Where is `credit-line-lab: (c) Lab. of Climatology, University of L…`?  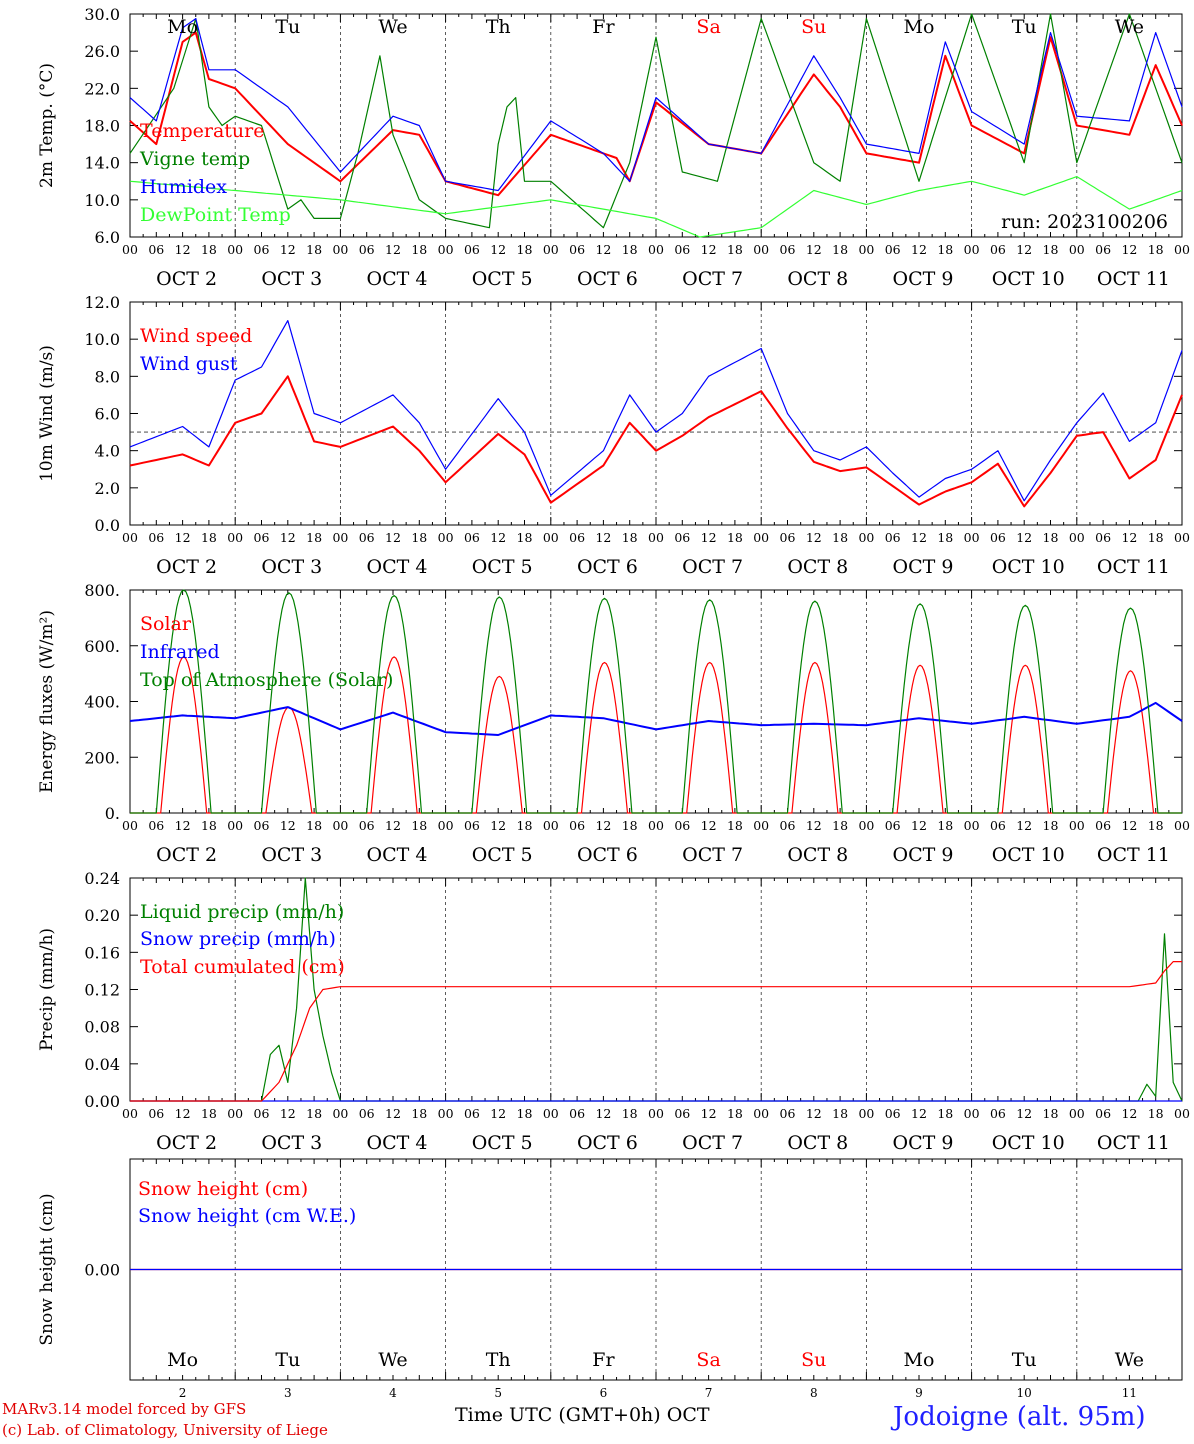 credit-line-lab: (c) Lab. of Climatology, University of L… is located at coordinates (165, 1430).